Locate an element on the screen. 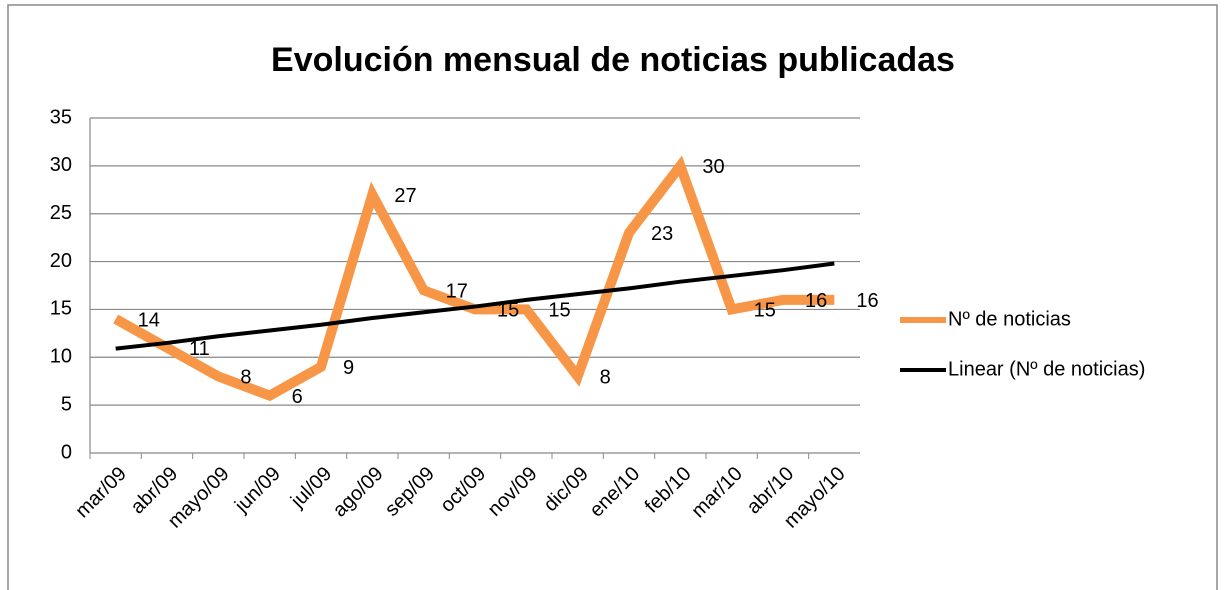 This screenshot has height=590, width=1225. x-tick-label: ago/09 is located at coordinates (358, 492).